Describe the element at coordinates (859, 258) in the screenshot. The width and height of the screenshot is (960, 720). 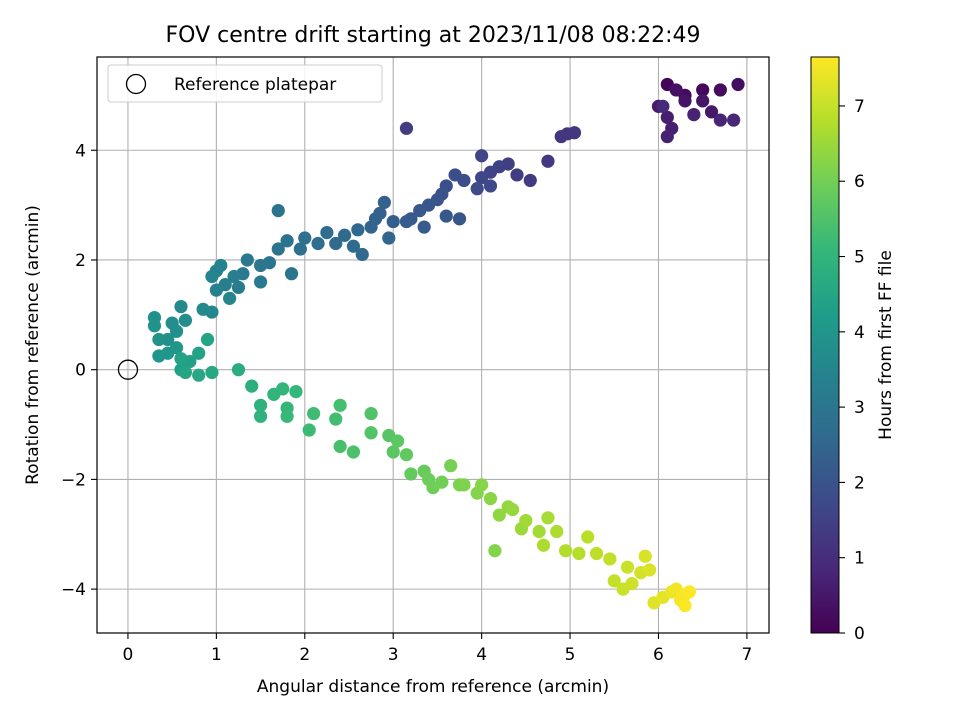
I see `colorbar-tick-label: 5` at that location.